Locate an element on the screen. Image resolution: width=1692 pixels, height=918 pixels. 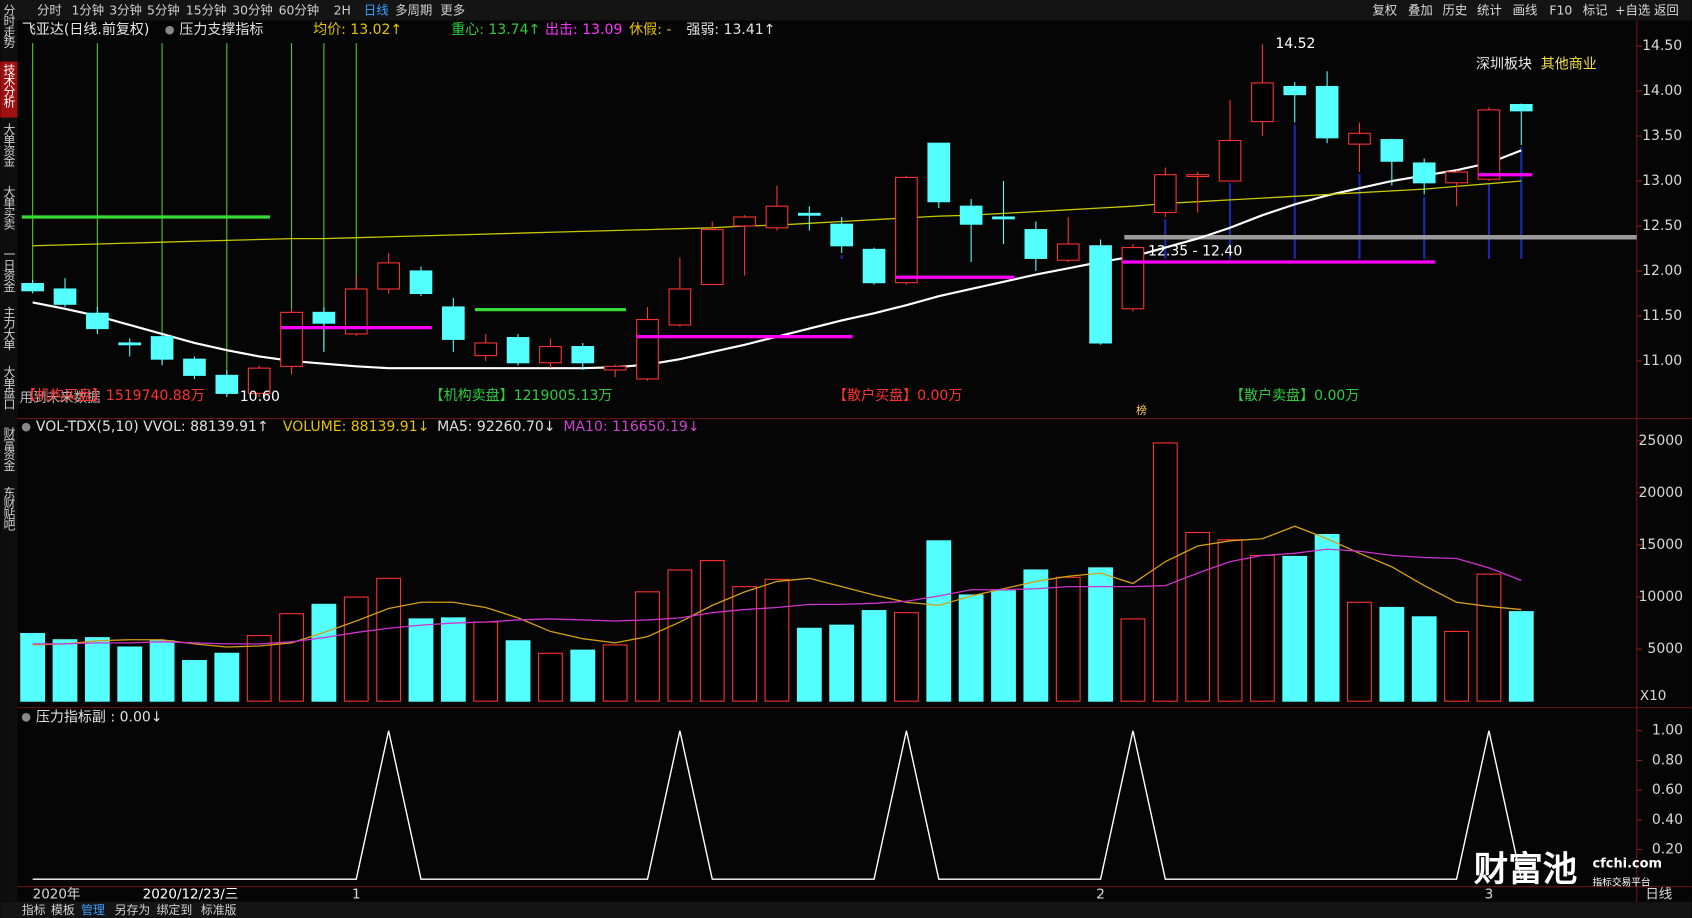
range-band is located at coordinates (1380, 237).